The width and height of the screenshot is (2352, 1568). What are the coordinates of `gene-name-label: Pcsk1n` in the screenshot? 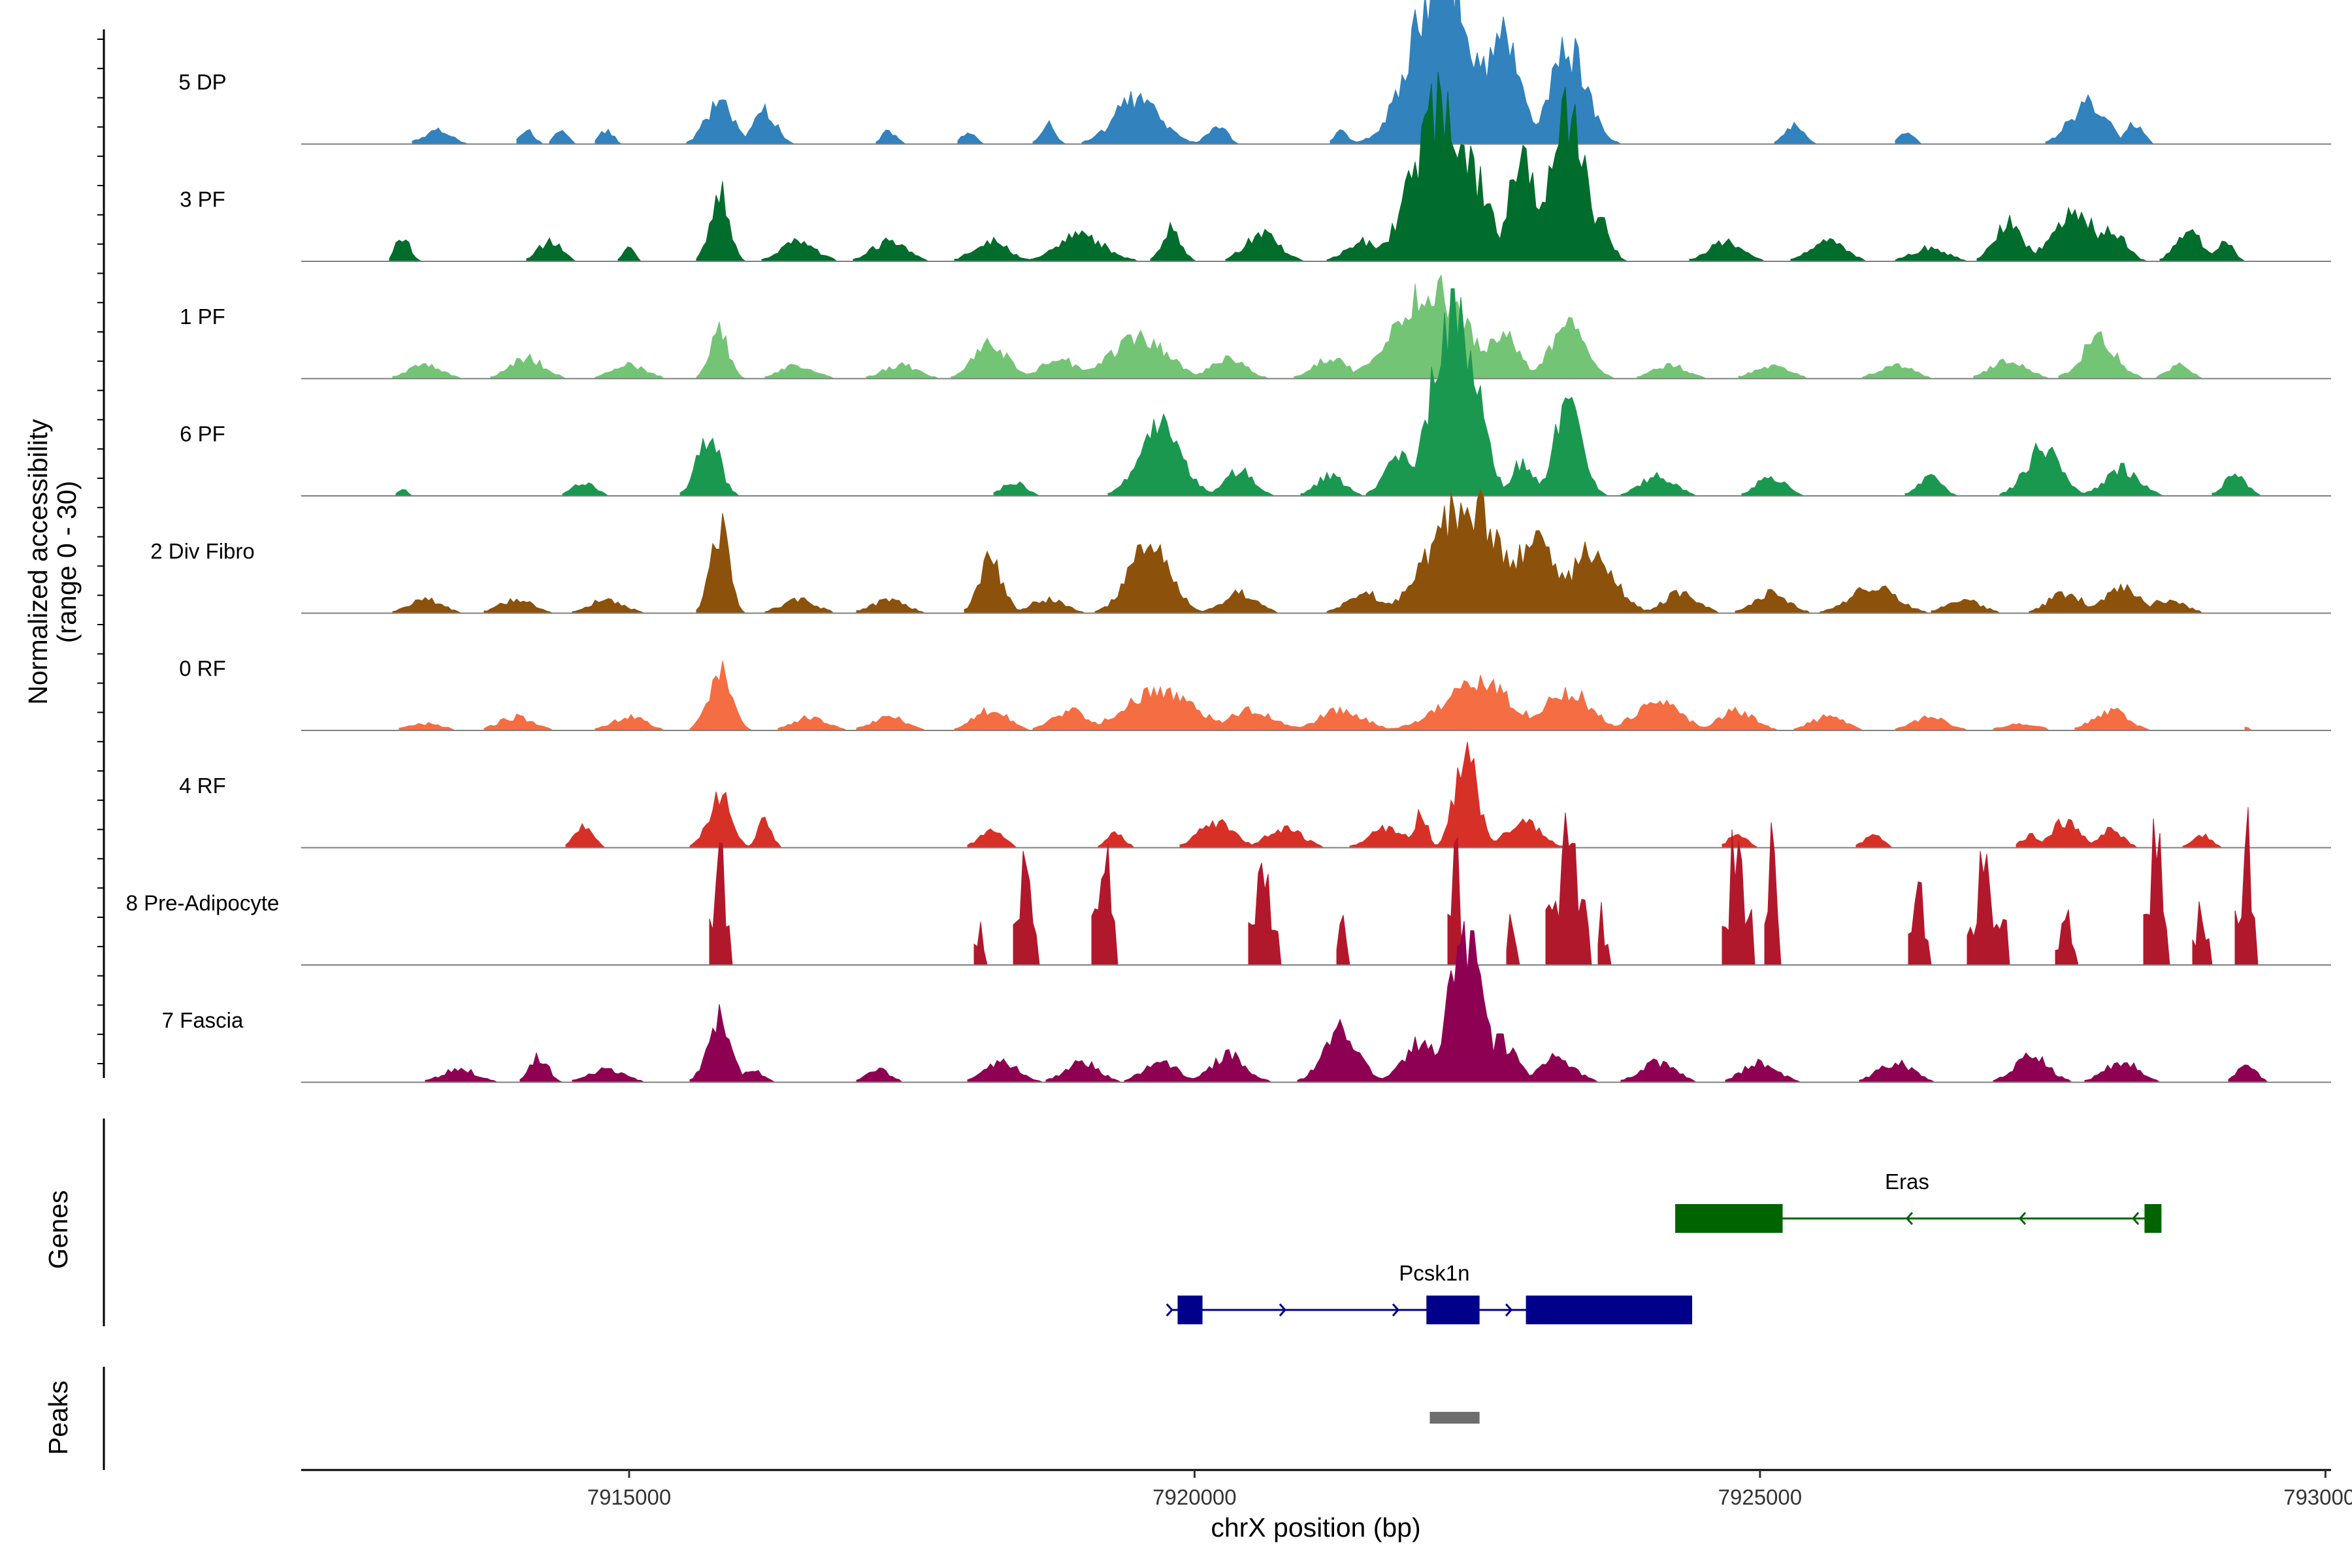 It's located at (1434, 1273).